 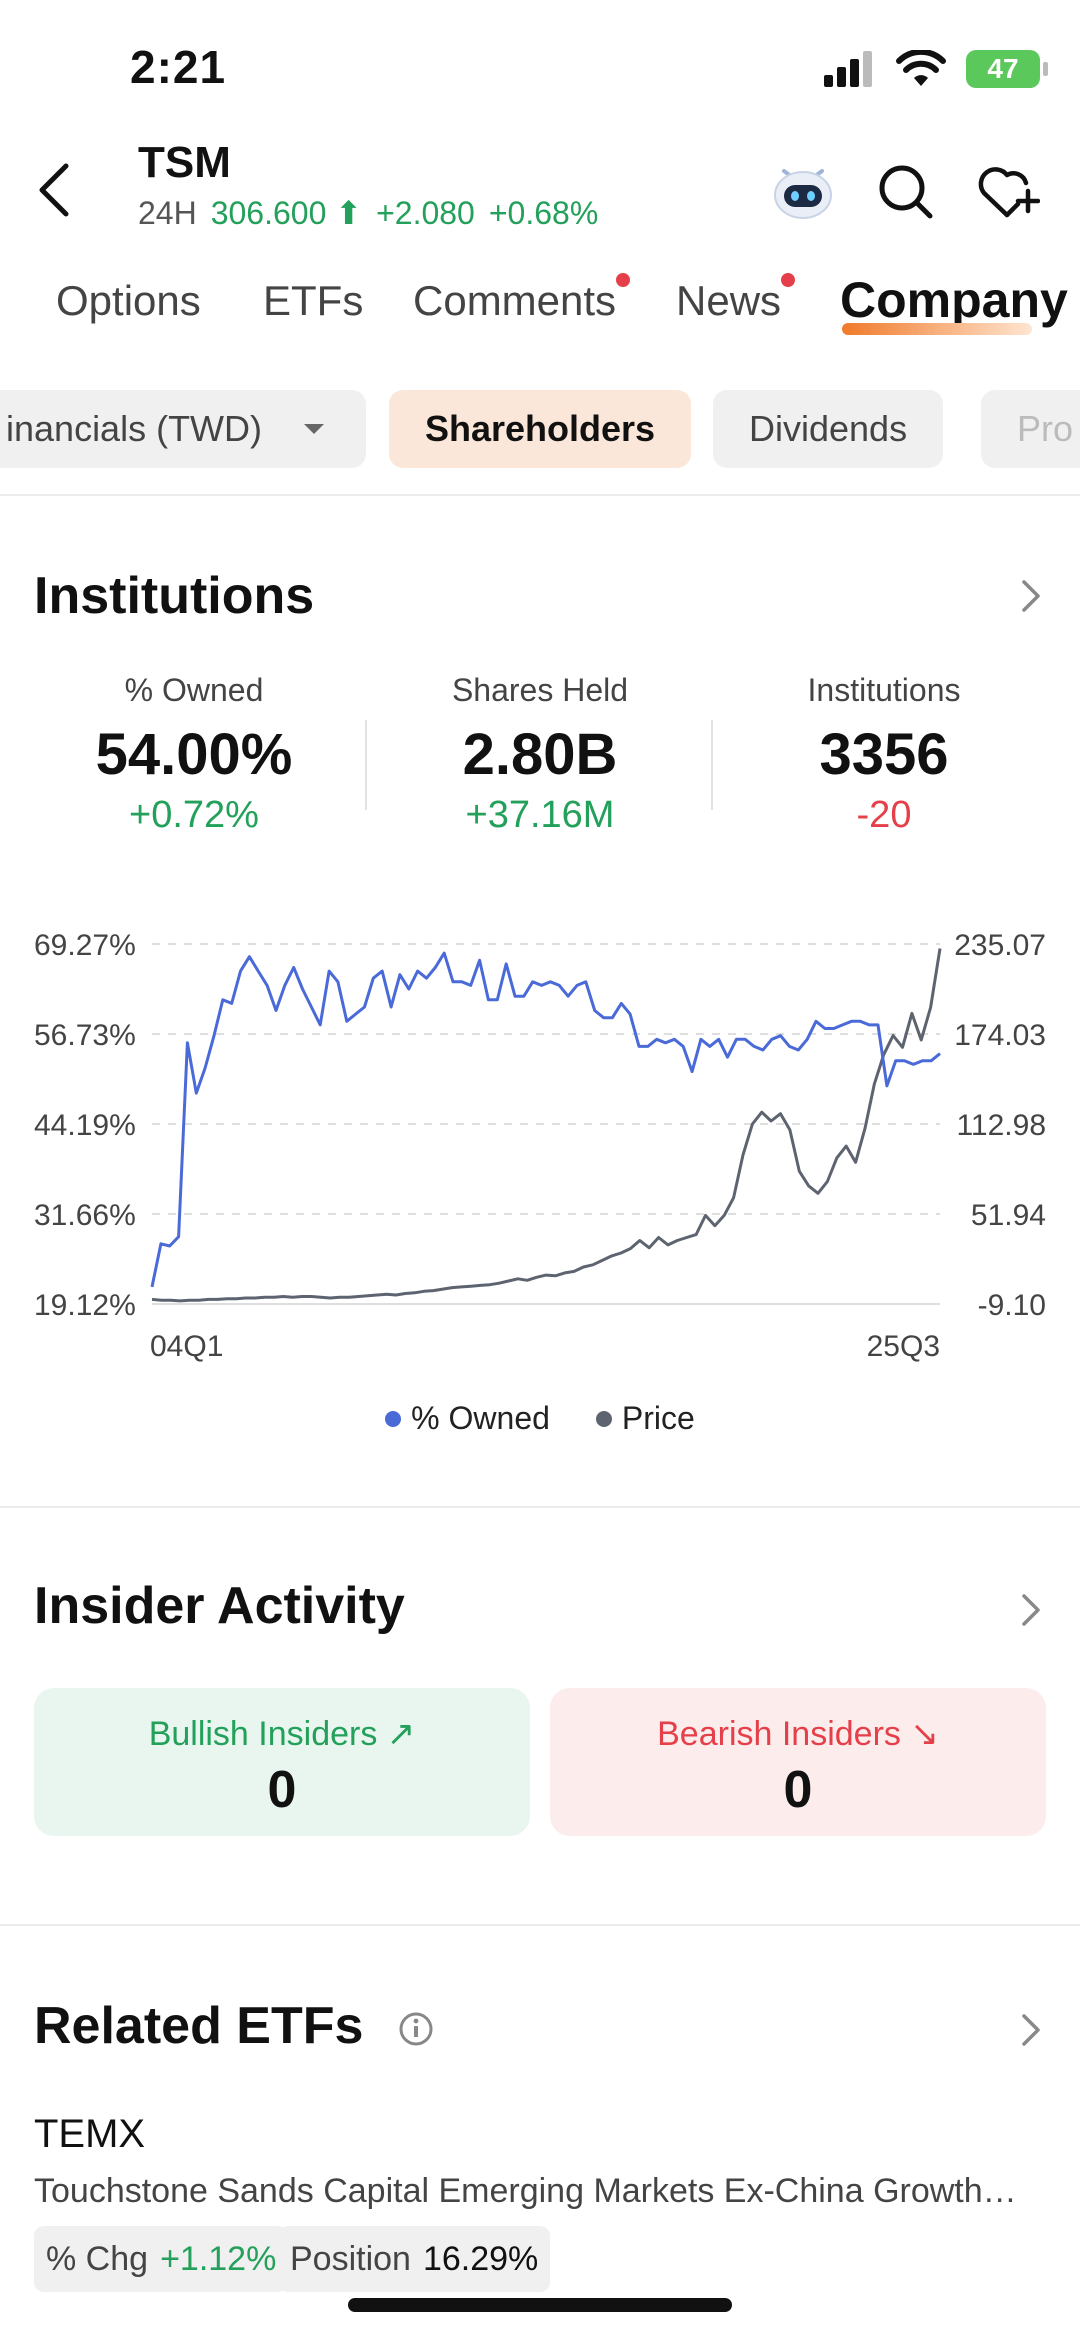 I want to click on divider, so click(x=540, y=495).